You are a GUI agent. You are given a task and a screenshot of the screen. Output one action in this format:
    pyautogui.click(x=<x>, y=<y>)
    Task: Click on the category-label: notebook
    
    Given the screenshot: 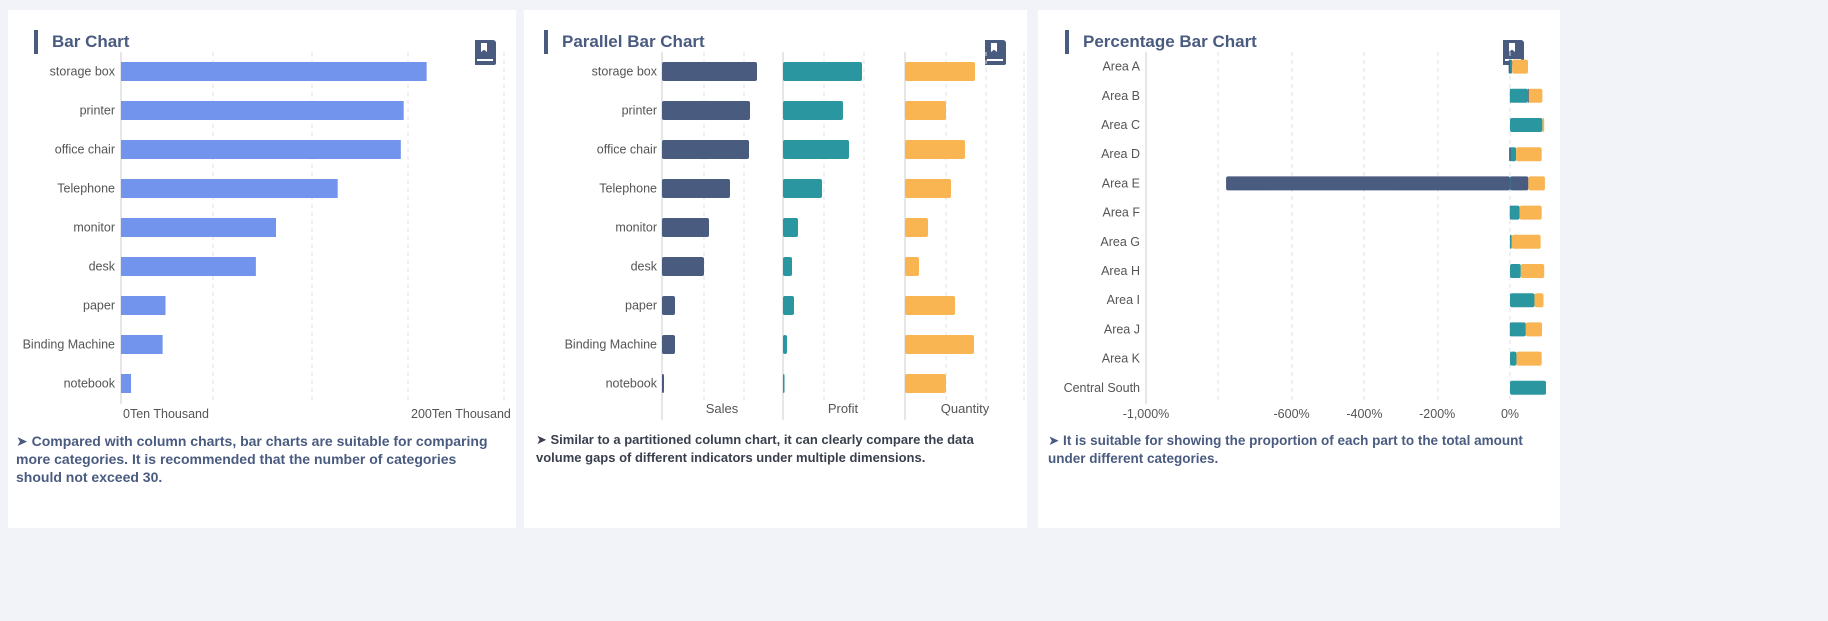 What is the action you would take?
    pyautogui.click(x=90, y=384)
    